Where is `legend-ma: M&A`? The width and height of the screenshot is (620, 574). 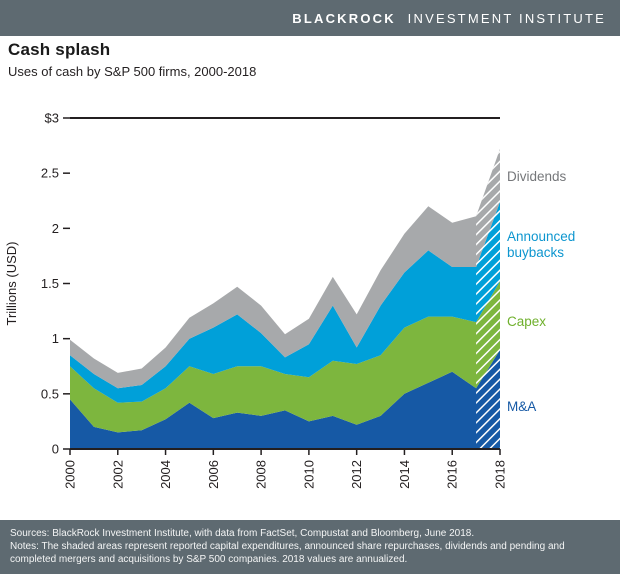
legend-ma: M&A is located at coordinates (522, 406).